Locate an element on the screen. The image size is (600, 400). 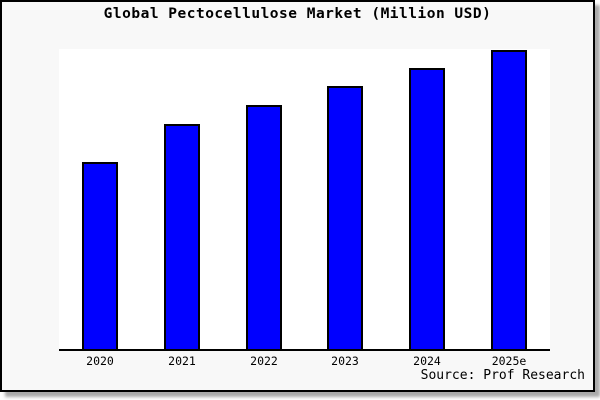
bar-2024 is located at coordinates (427, 208).